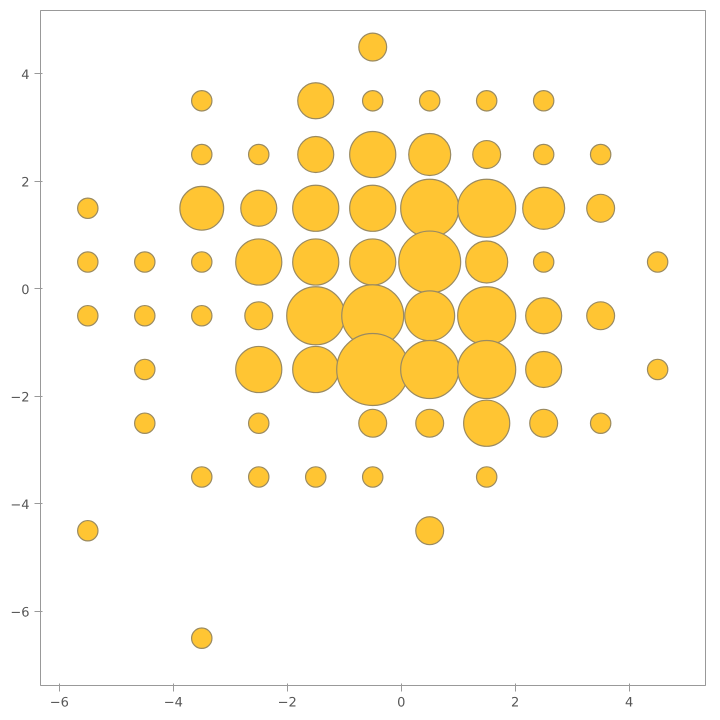 This screenshot has width=720, height=720. I want to click on y-tick-label: 2, so click(25, 182).